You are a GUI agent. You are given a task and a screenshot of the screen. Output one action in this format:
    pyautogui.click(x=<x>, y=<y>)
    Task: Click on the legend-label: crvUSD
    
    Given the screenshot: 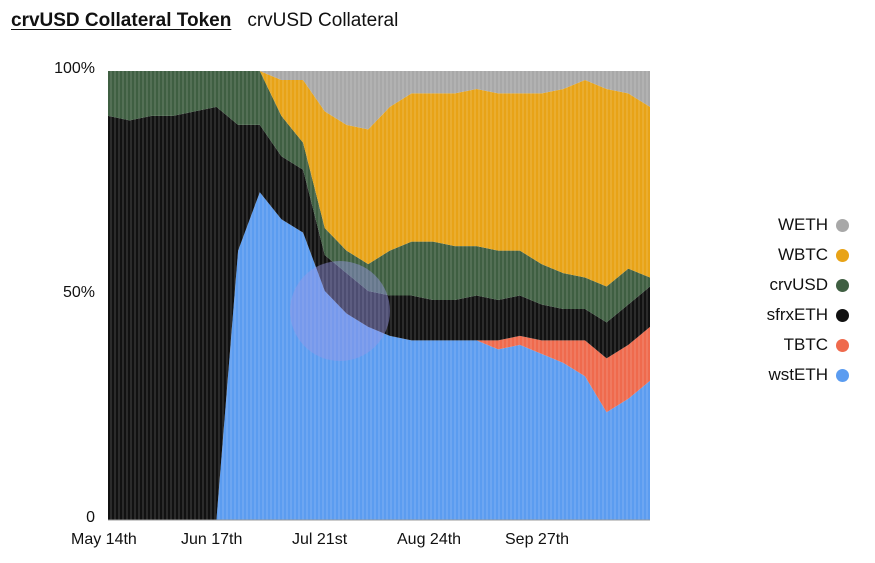 What is the action you would take?
    pyautogui.click(x=798, y=284)
    